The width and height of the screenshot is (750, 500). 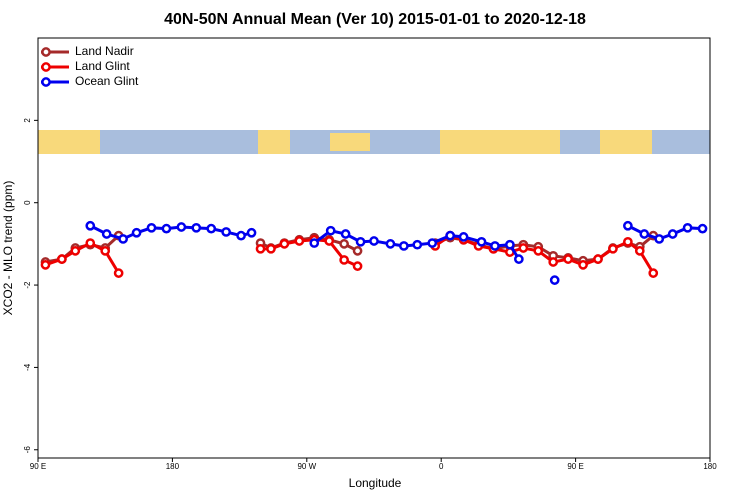 What do you see at coordinates (8, 248) in the screenshot?
I see `y-axis-label: XCO2 - MLO trend (ppm)` at bounding box center [8, 248].